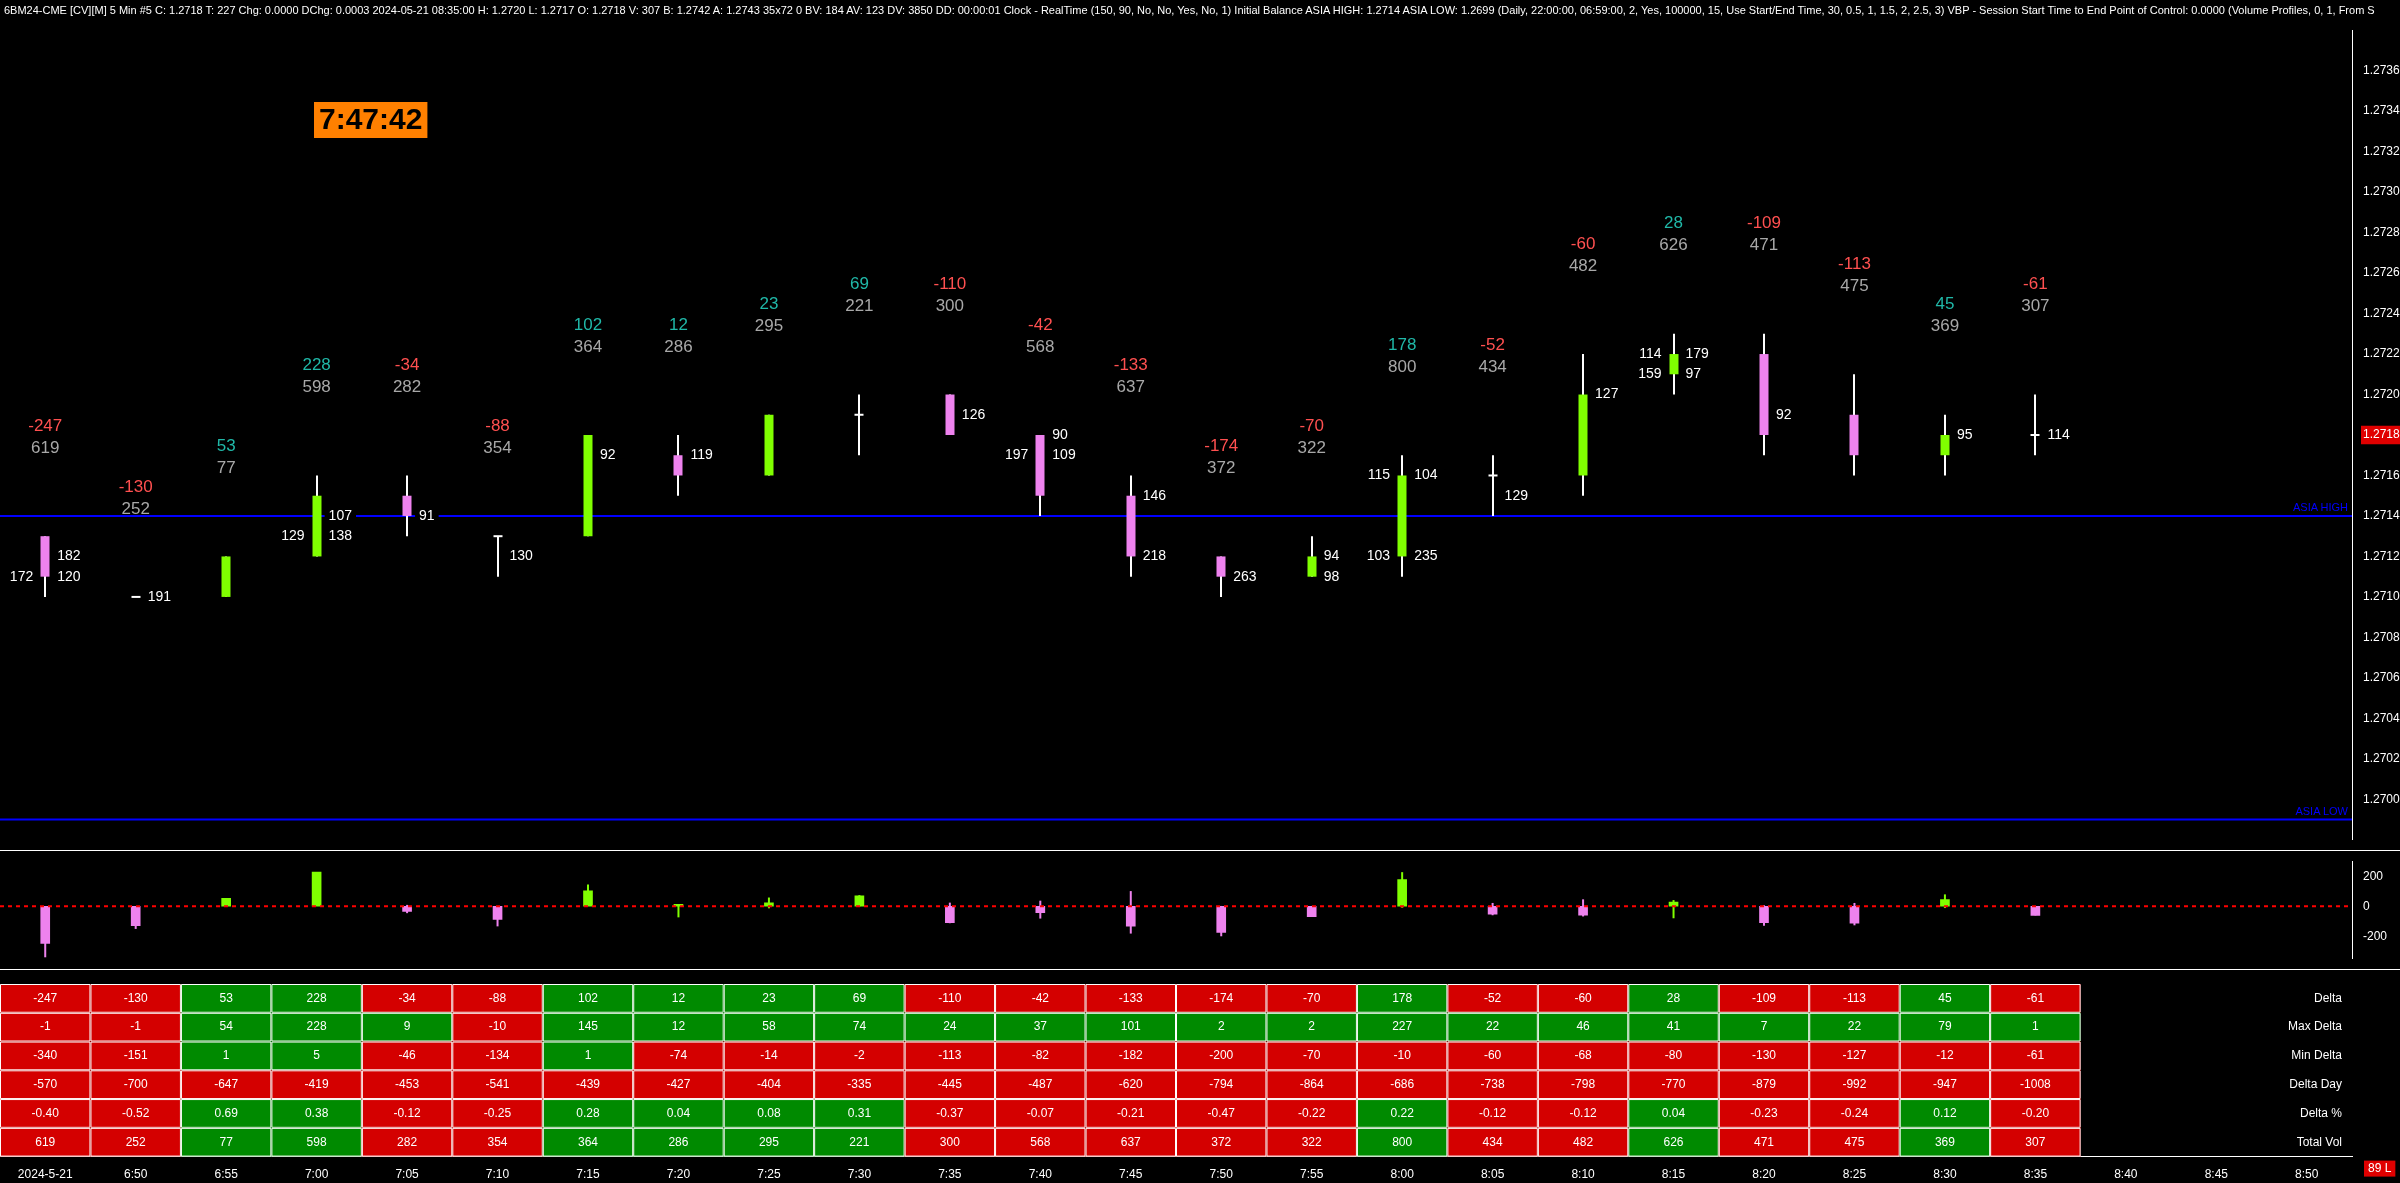 This screenshot has height=1183, width=2400. Describe the element at coordinates (678, 346) in the screenshot. I see `annotation: 286` at that location.